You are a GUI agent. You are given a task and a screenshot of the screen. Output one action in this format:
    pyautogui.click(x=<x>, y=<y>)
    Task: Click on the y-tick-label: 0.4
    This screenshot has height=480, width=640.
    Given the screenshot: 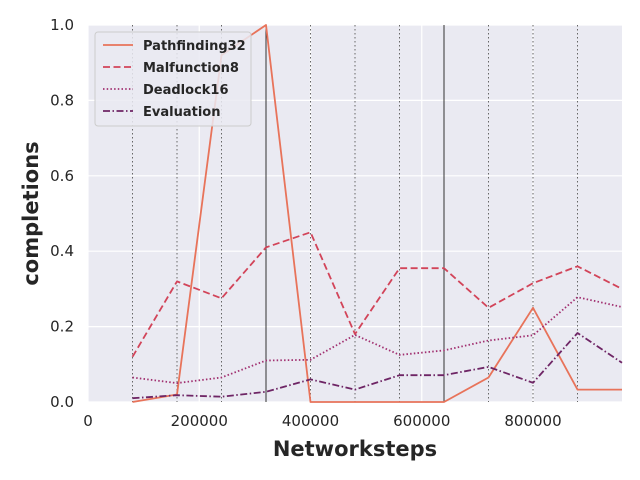 What is the action you would take?
    pyautogui.click(x=62, y=251)
    